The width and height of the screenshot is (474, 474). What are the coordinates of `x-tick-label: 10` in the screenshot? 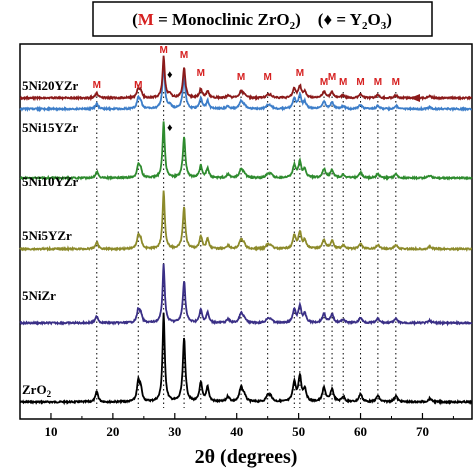 It's located at (50, 431).